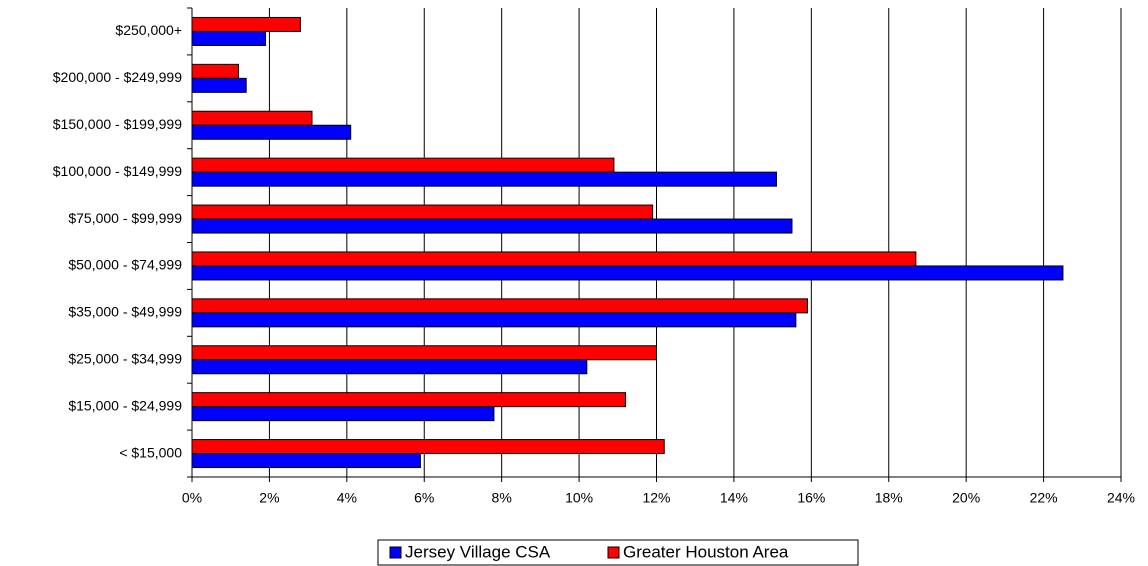 The width and height of the screenshot is (1148, 566). What do you see at coordinates (117, 77) in the screenshot?
I see `y-tick-label: $200,000 - $249,999` at bounding box center [117, 77].